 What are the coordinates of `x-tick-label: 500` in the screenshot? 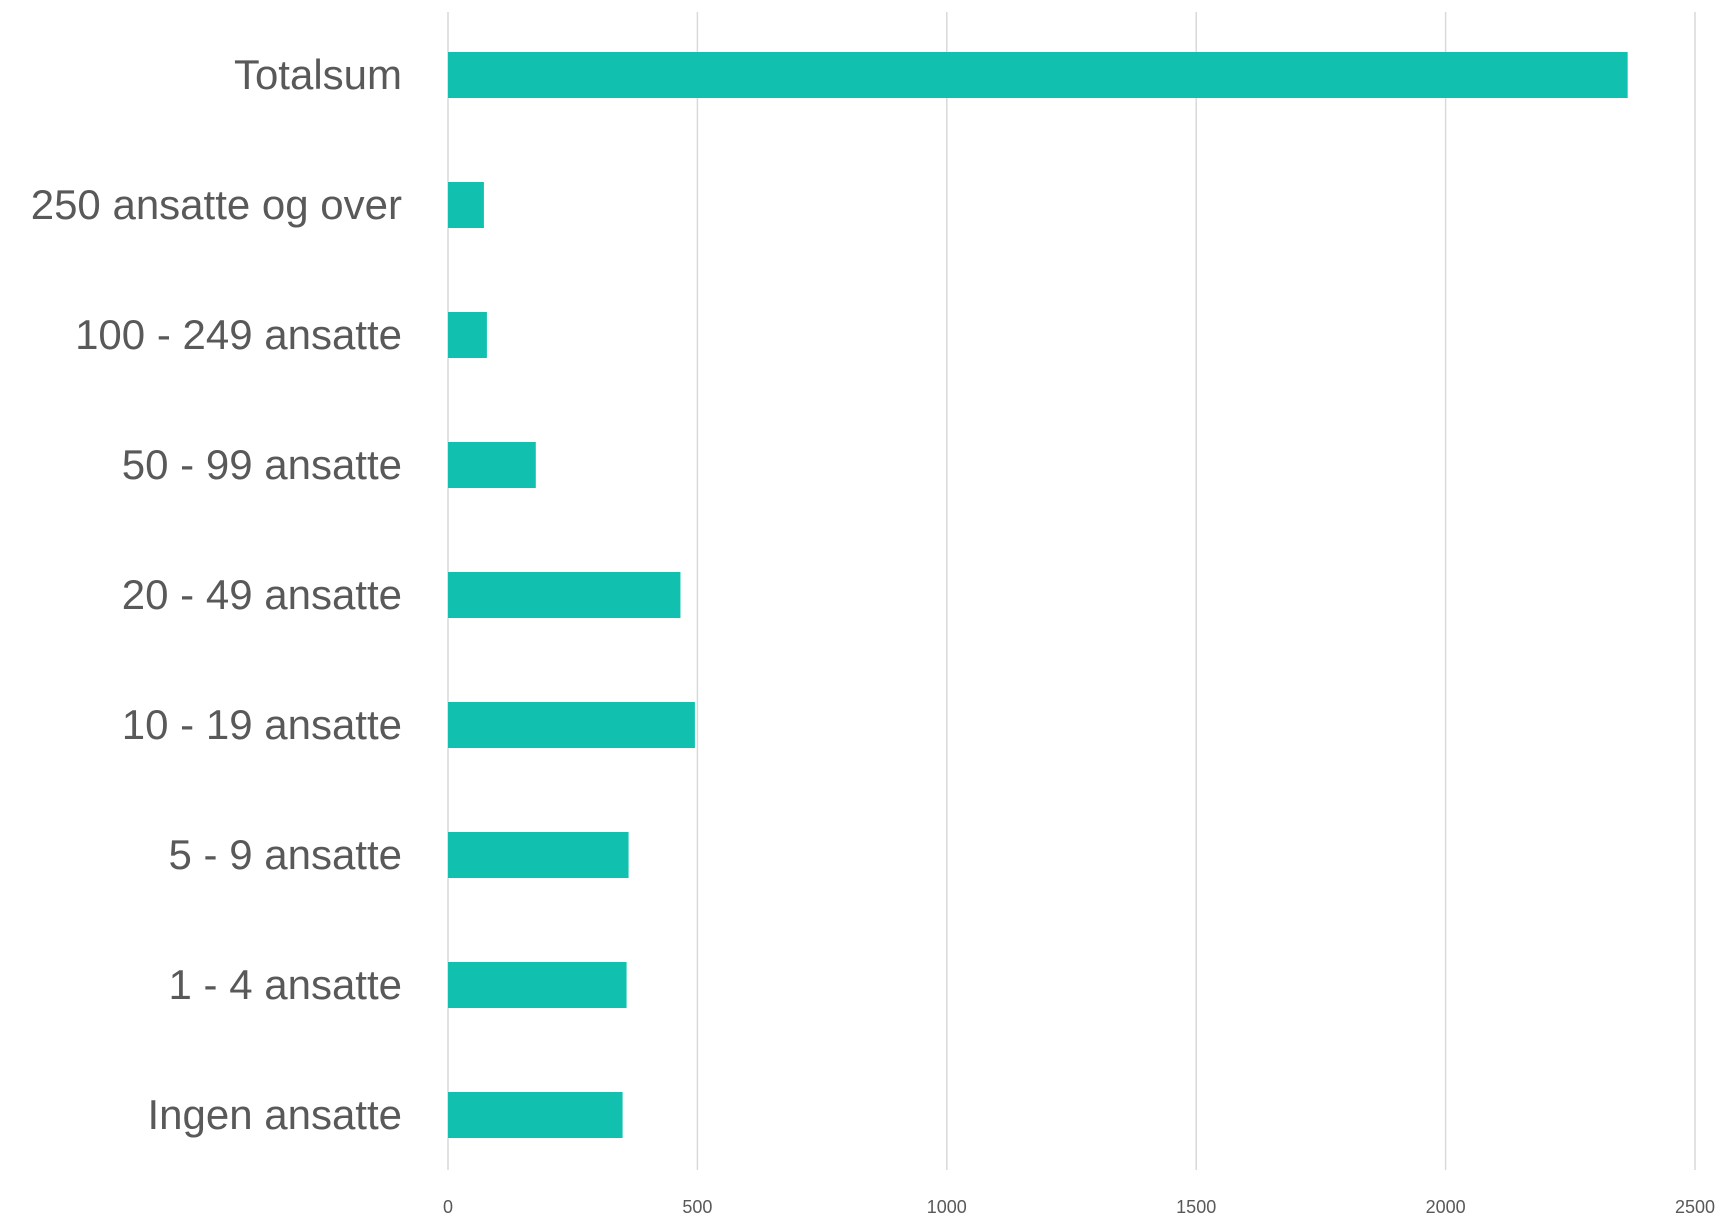 It's located at (697, 1207).